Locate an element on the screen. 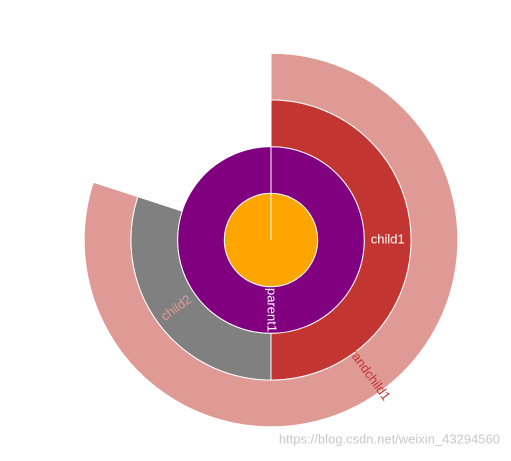 The height and width of the screenshot is (461, 511). sector-label: parent1 is located at coordinates (272, 310).